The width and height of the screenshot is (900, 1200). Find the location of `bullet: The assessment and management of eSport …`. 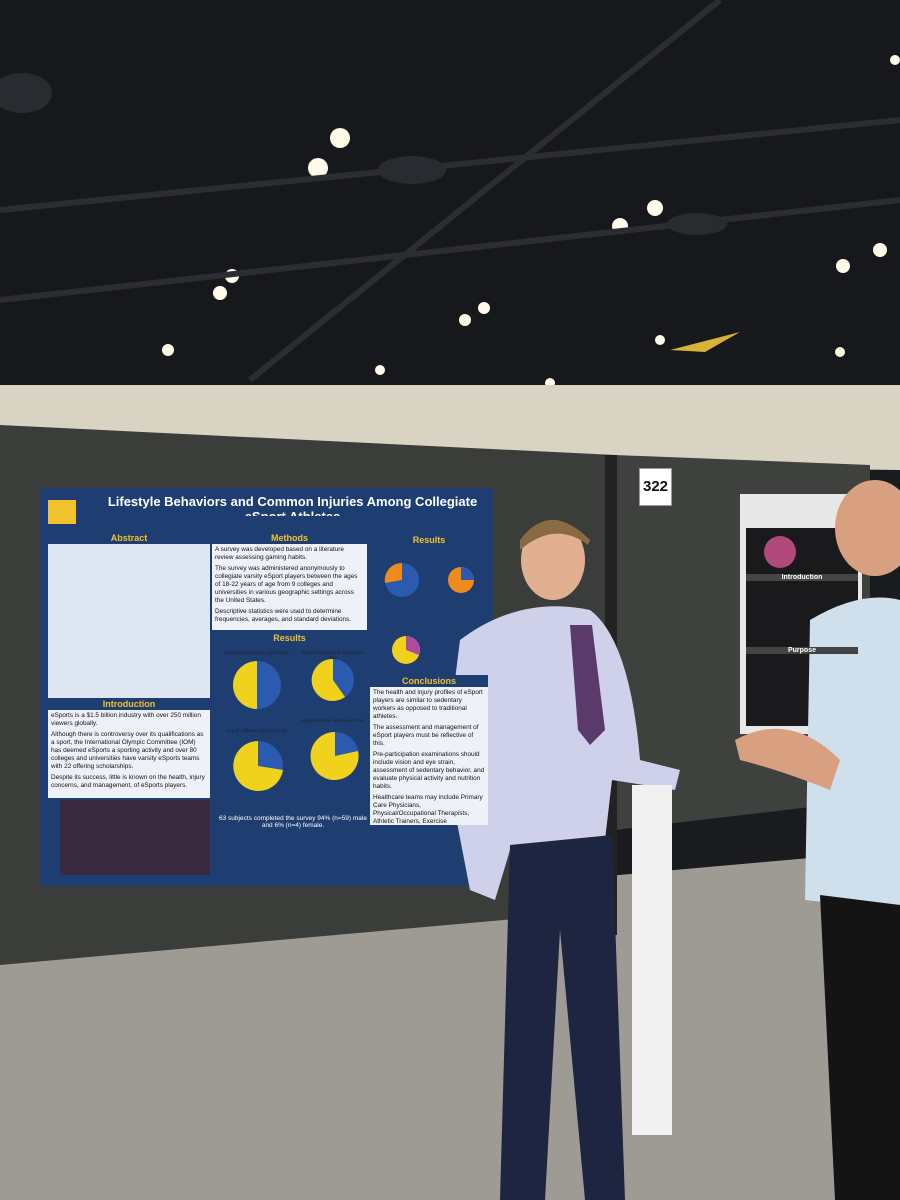

bullet: The assessment and management of eSport … is located at coordinates (426, 735).